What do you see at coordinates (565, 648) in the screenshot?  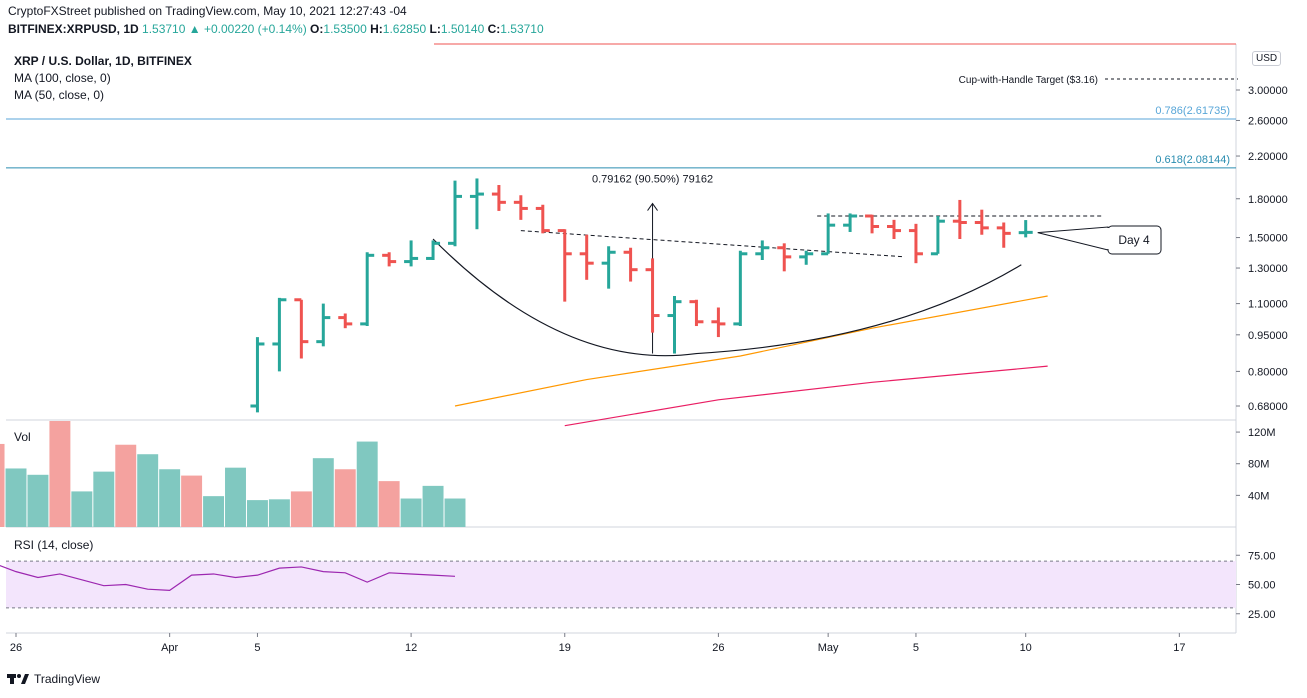 I see `x-tick-label: 19` at bounding box center [565, 648].